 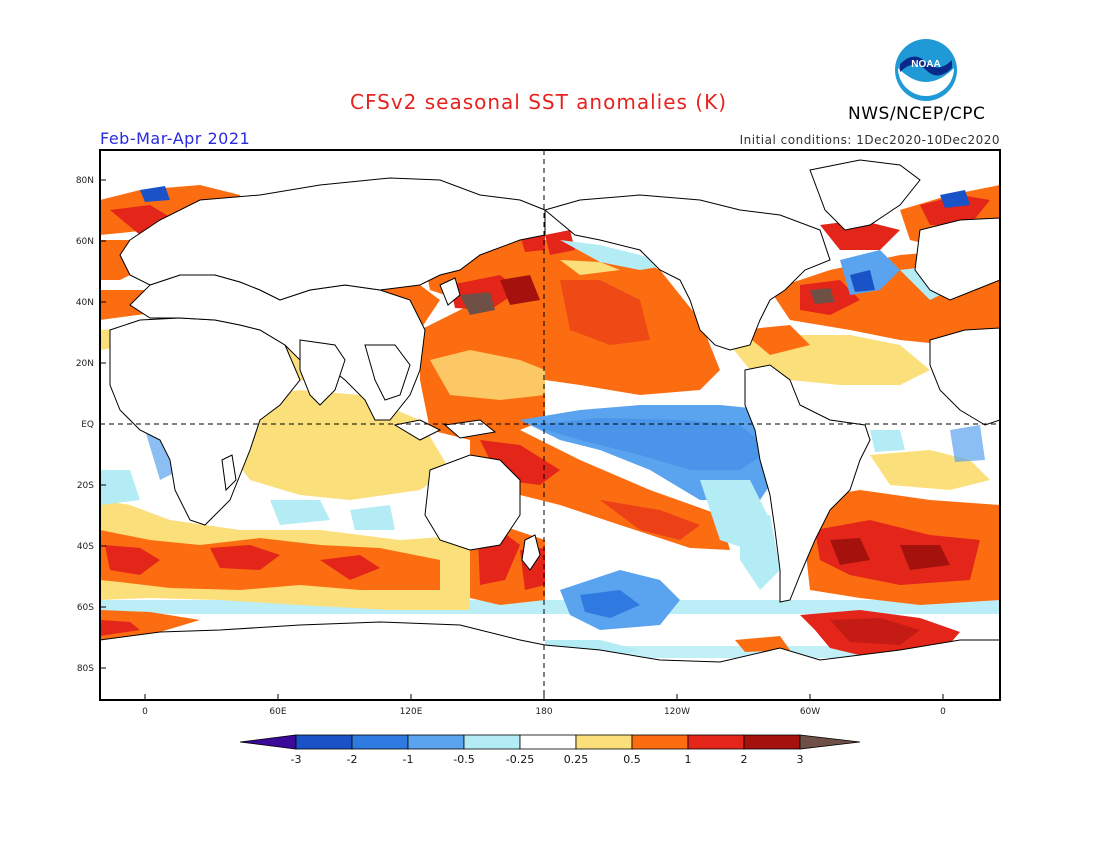 I want to click on colorbar-label: -3, so click(x=296, y=759).